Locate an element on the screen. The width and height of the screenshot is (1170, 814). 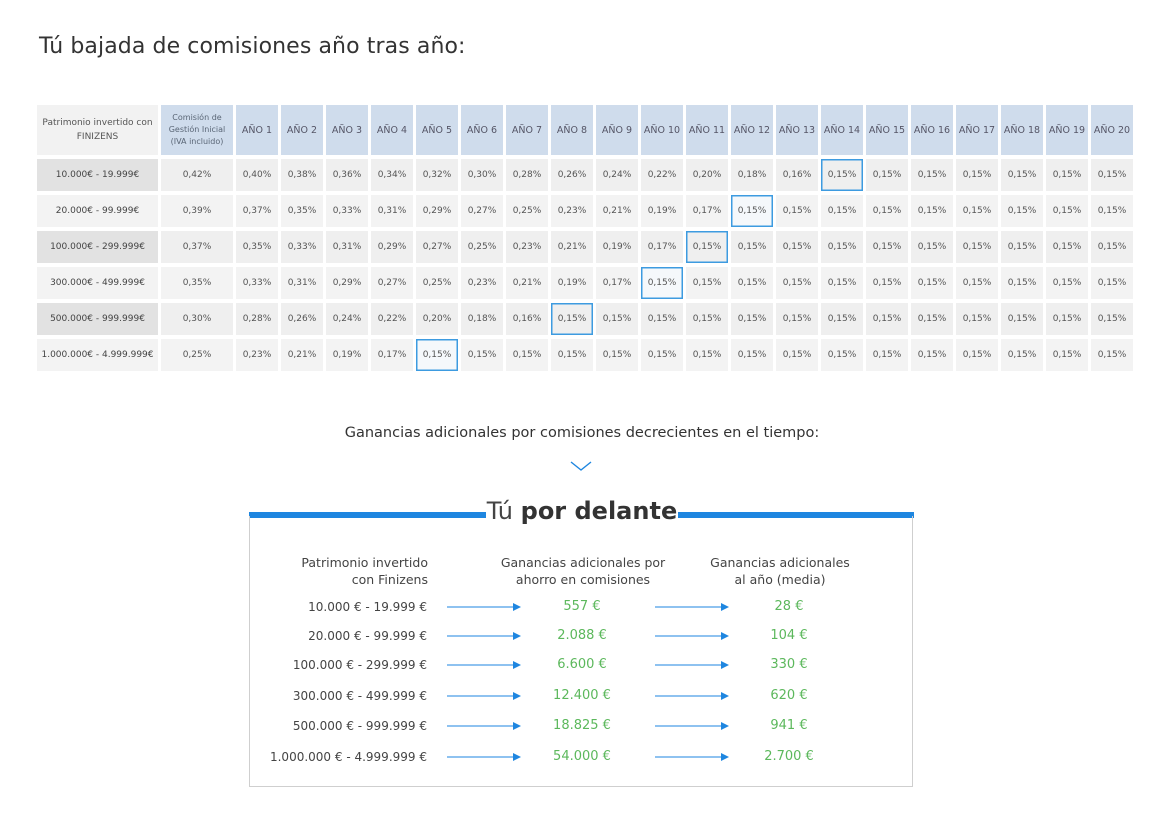
row-label: 10.000€ - 19.999€ is located at coordinates (97, 175).